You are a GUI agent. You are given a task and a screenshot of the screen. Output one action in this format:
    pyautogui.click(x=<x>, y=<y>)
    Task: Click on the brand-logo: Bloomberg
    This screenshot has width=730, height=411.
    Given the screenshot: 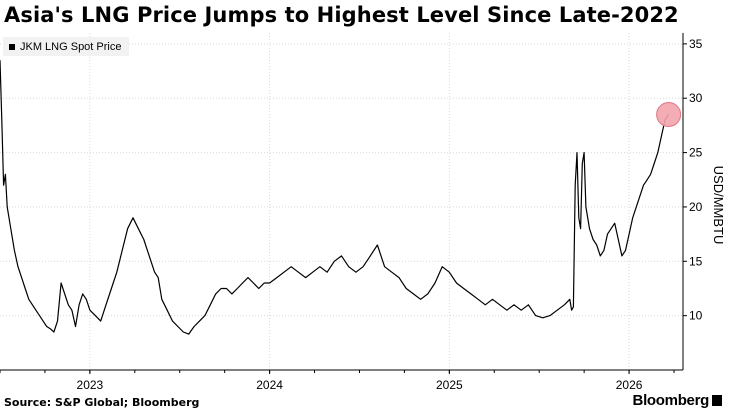 What is the action you would take?
    pyautogui.click(x=677, y=400)
    